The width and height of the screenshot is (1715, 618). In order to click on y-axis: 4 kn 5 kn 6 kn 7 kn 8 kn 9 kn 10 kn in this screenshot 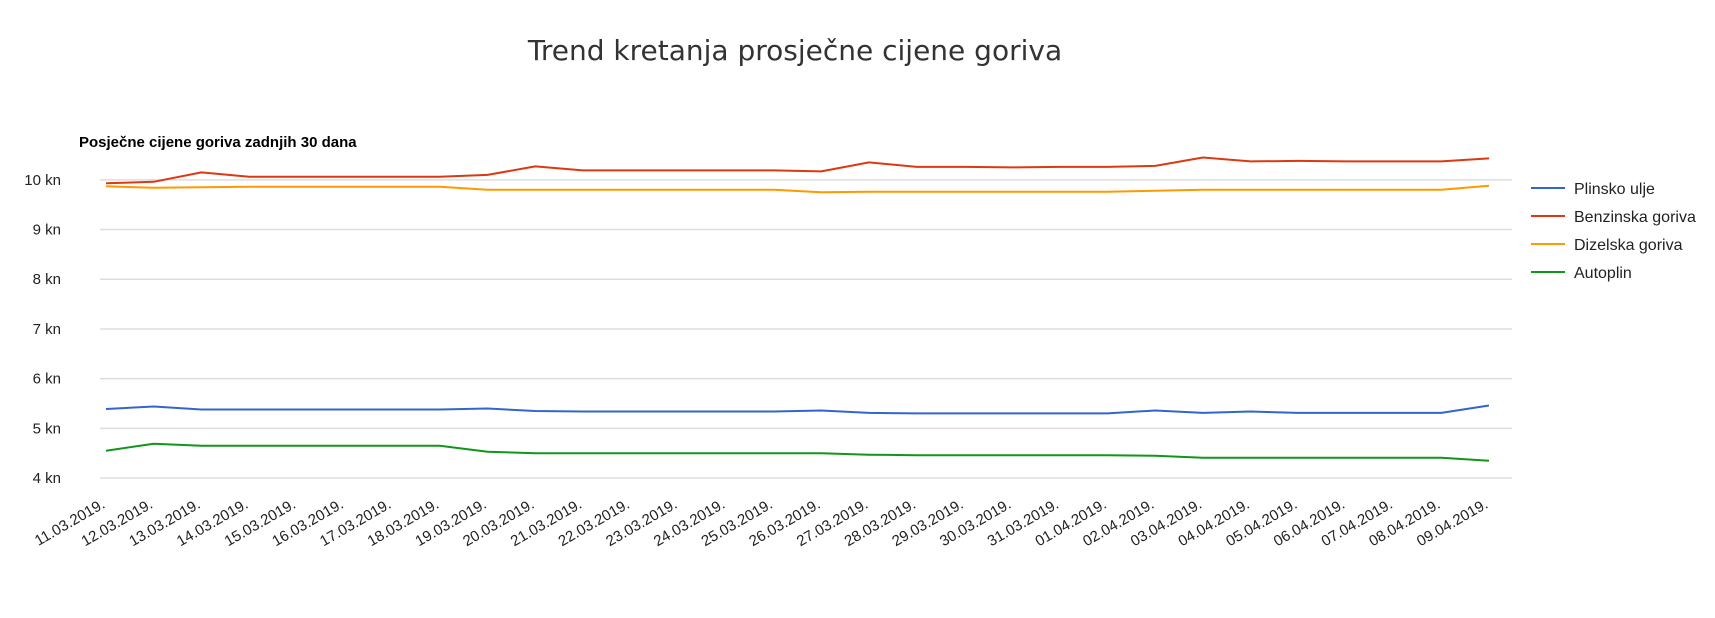, I will do `click(42, 329)`.